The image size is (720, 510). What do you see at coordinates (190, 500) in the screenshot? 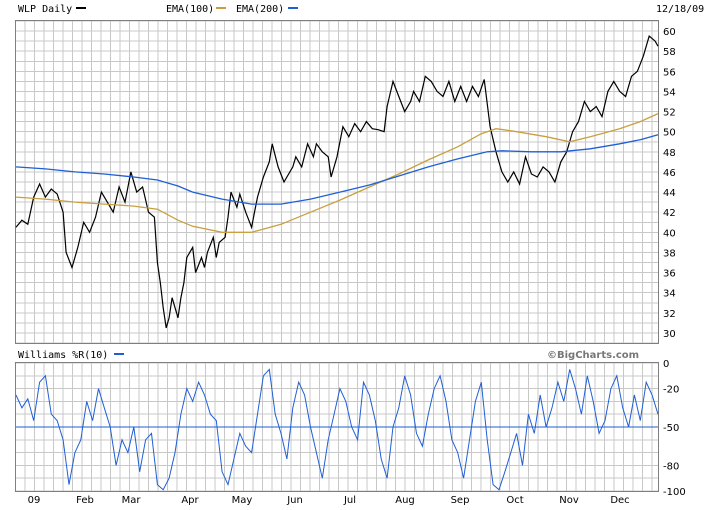
I see `x-tick-label: Apr` at bounding box center [190, 500].